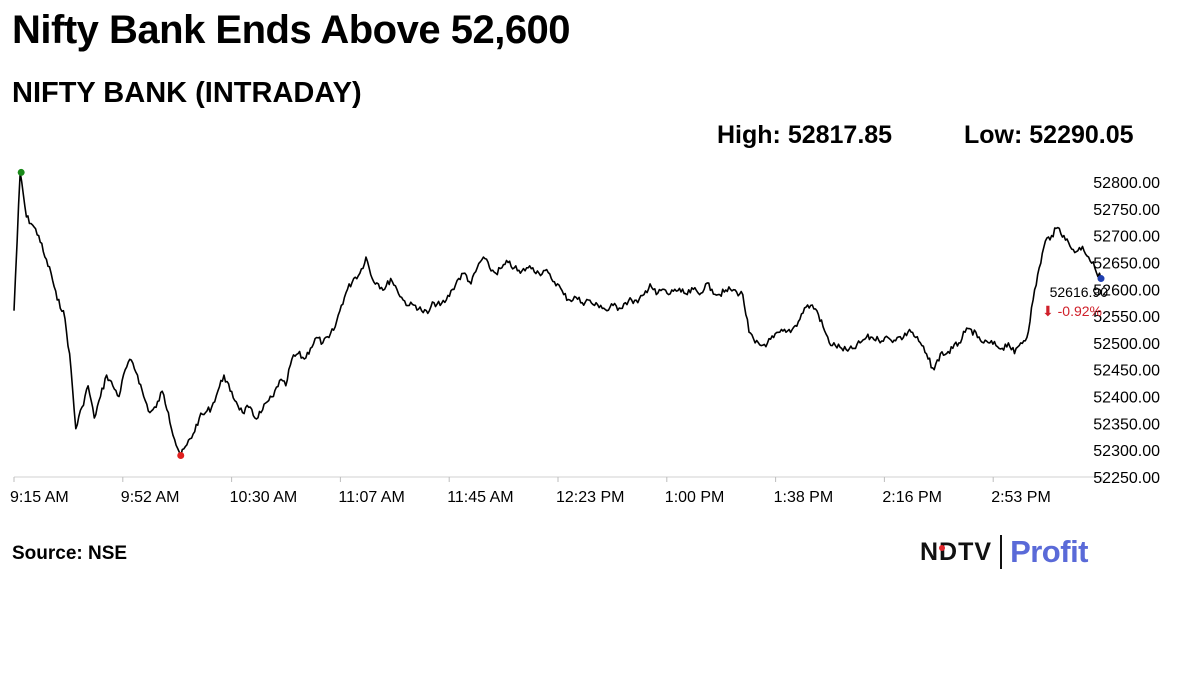  I want to click on y-tick-label: 52350.00, so click(1126, 424).